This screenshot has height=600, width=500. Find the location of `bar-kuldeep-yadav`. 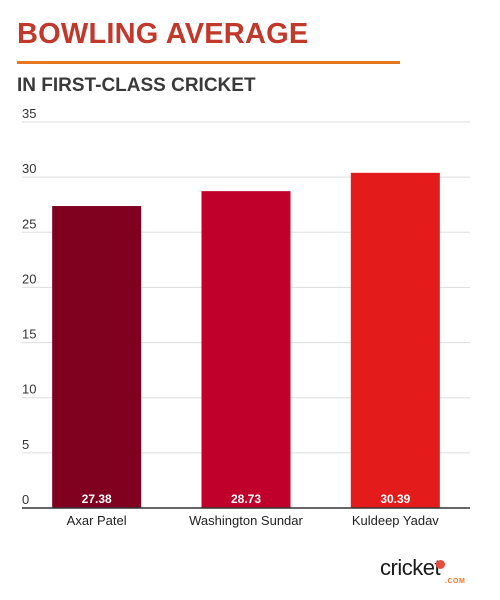

bar-kuldeep-yadav is located at coordinates (395, 340).